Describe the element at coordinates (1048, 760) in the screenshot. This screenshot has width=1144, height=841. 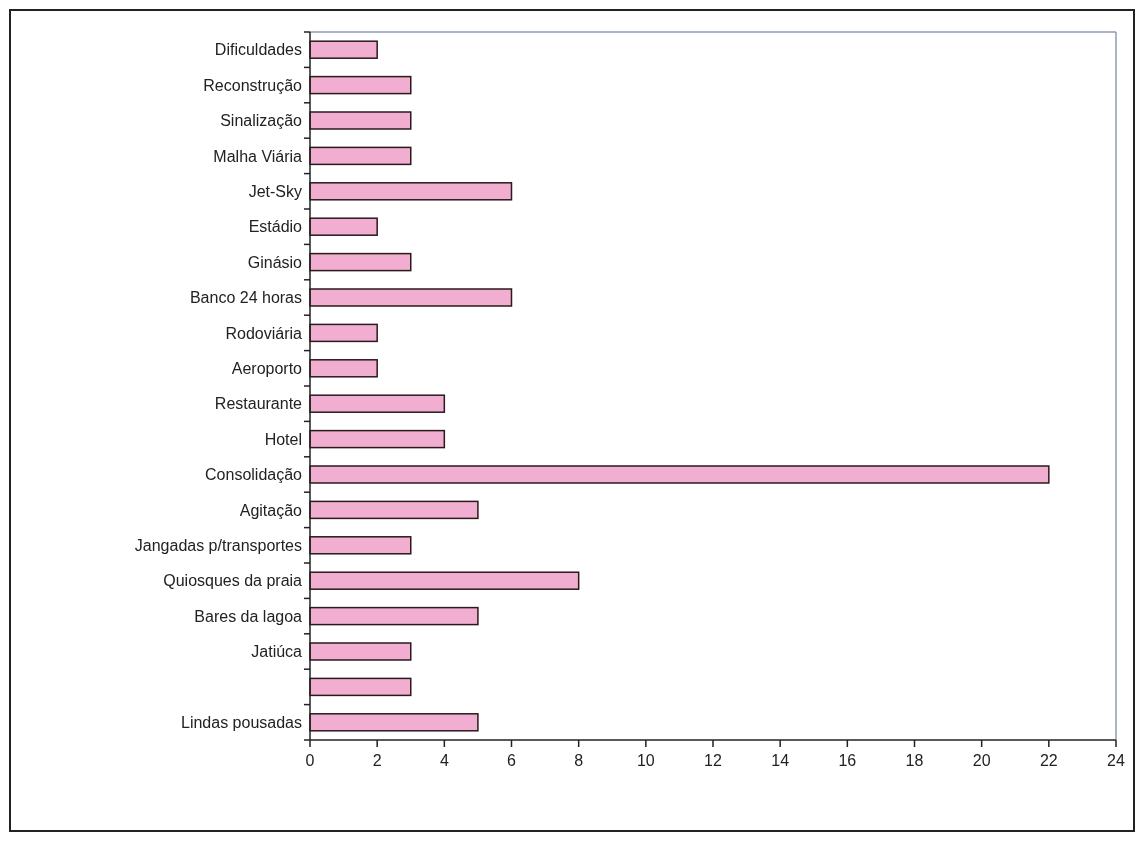
I see `x-tick-label: 22` at that location.